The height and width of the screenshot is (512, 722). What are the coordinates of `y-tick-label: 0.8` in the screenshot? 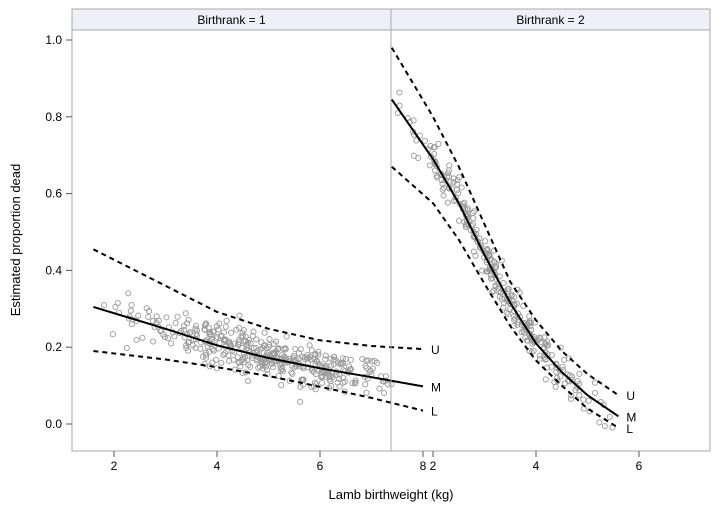 It's located at (53, 117).